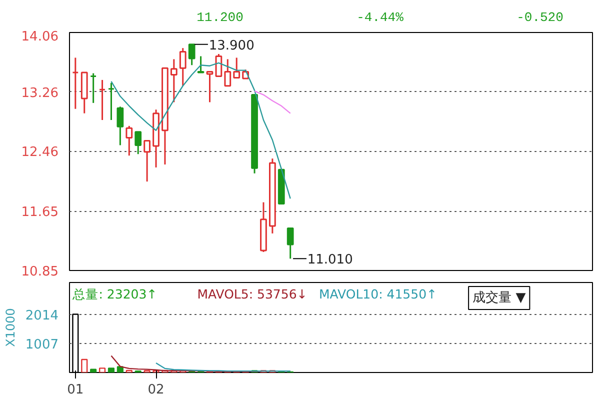 This screenshot has width=596, height=403. I want to click on x-tick-label: 02, so click(156, 390).